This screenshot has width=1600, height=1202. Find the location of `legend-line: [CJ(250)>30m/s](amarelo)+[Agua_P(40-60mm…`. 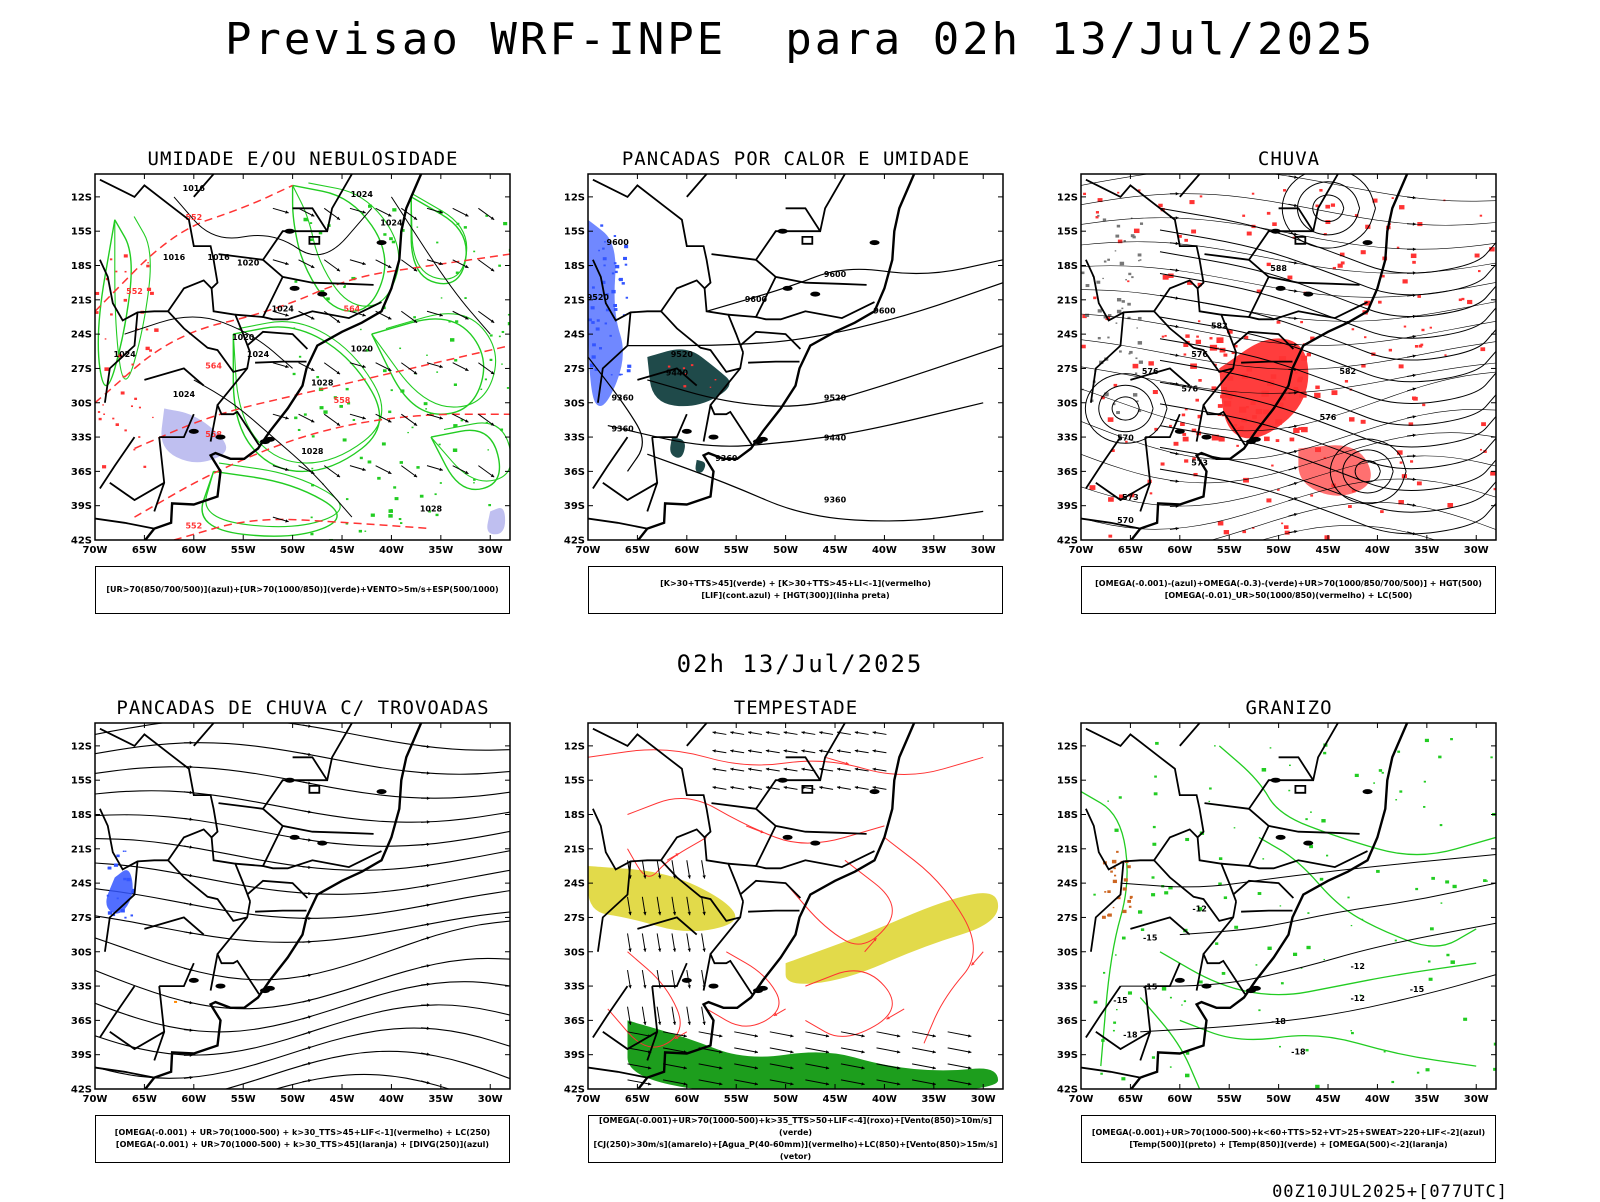

legend-line: [CJ(250)>30m/s](amarelo)+[Agua_P(40-60mm… is located at coordinates (795, 1151).